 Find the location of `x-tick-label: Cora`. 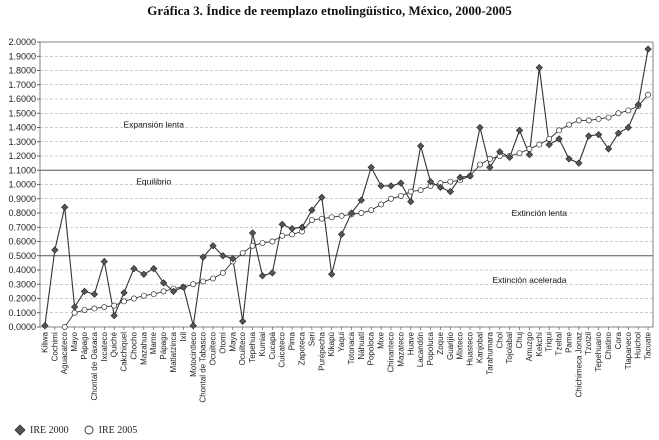

x-tick-label: Cora is located at coordinates (618, 340).